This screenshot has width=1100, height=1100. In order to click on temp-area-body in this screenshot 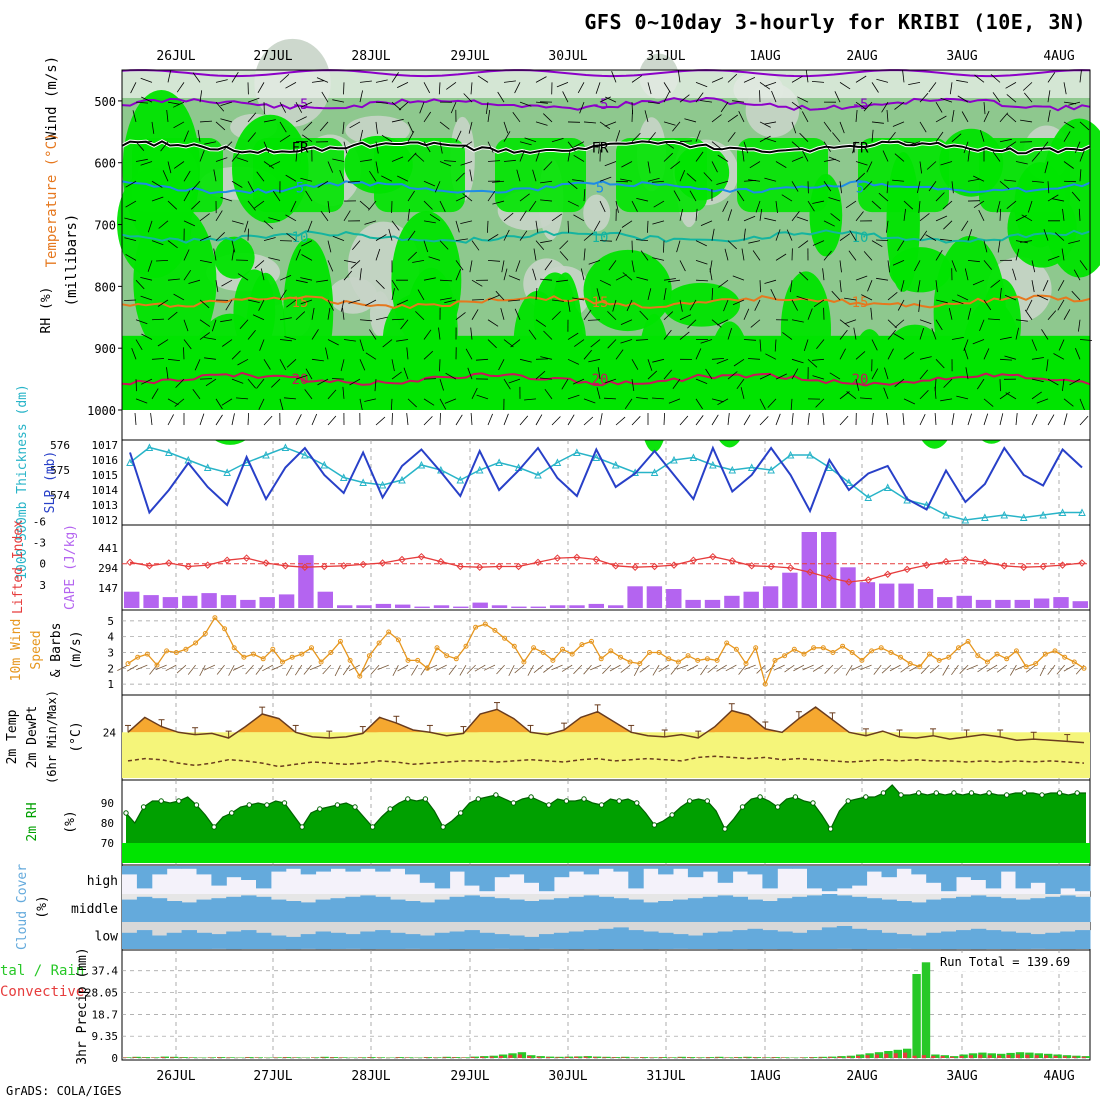, I will do `click(606, 755)`.